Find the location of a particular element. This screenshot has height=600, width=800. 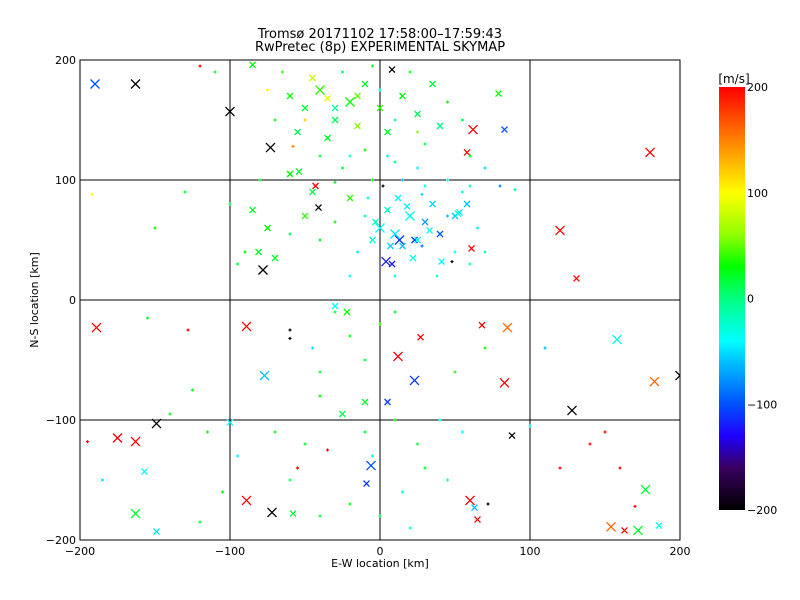

chart-subtitle: RwPretec (8p) EXPERIMENTAL SKYMAP is located at coordinates (380, 47).